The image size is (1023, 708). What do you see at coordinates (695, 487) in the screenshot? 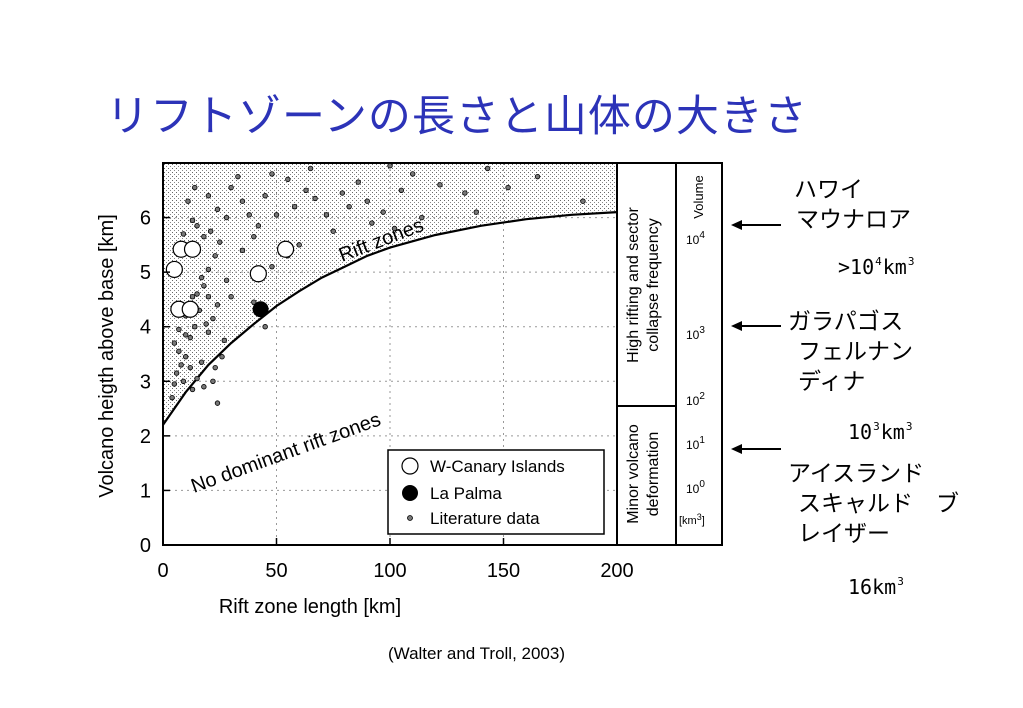
I see `volume-tick-label: 10⁰` at bounding box center [695, 487].